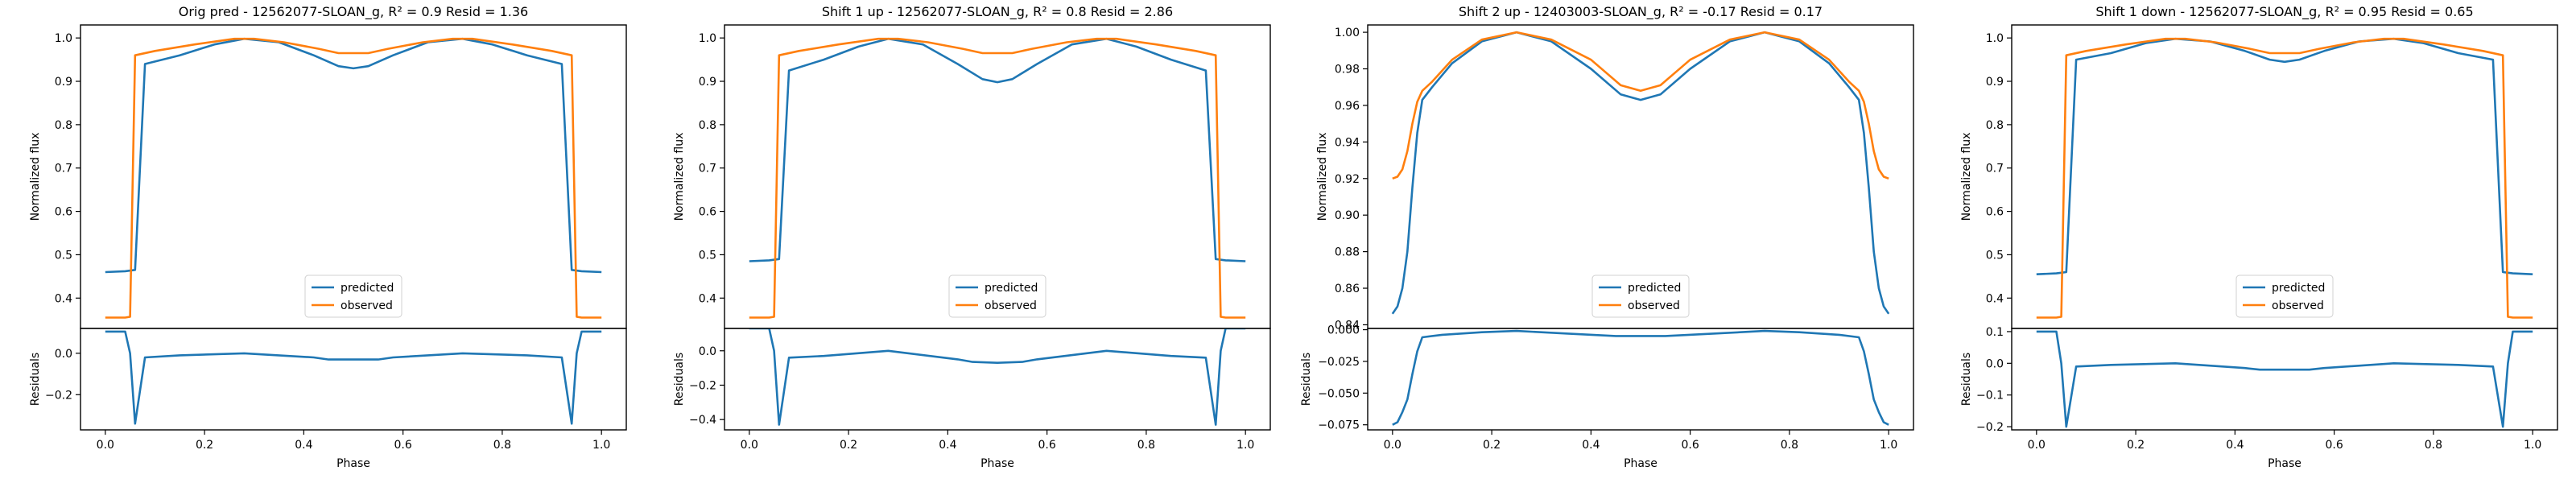 The height and width of the screenshot is (483, 2576). I want to click on chart-0-residual-ytick-label: 0.0, so click(63, 354).